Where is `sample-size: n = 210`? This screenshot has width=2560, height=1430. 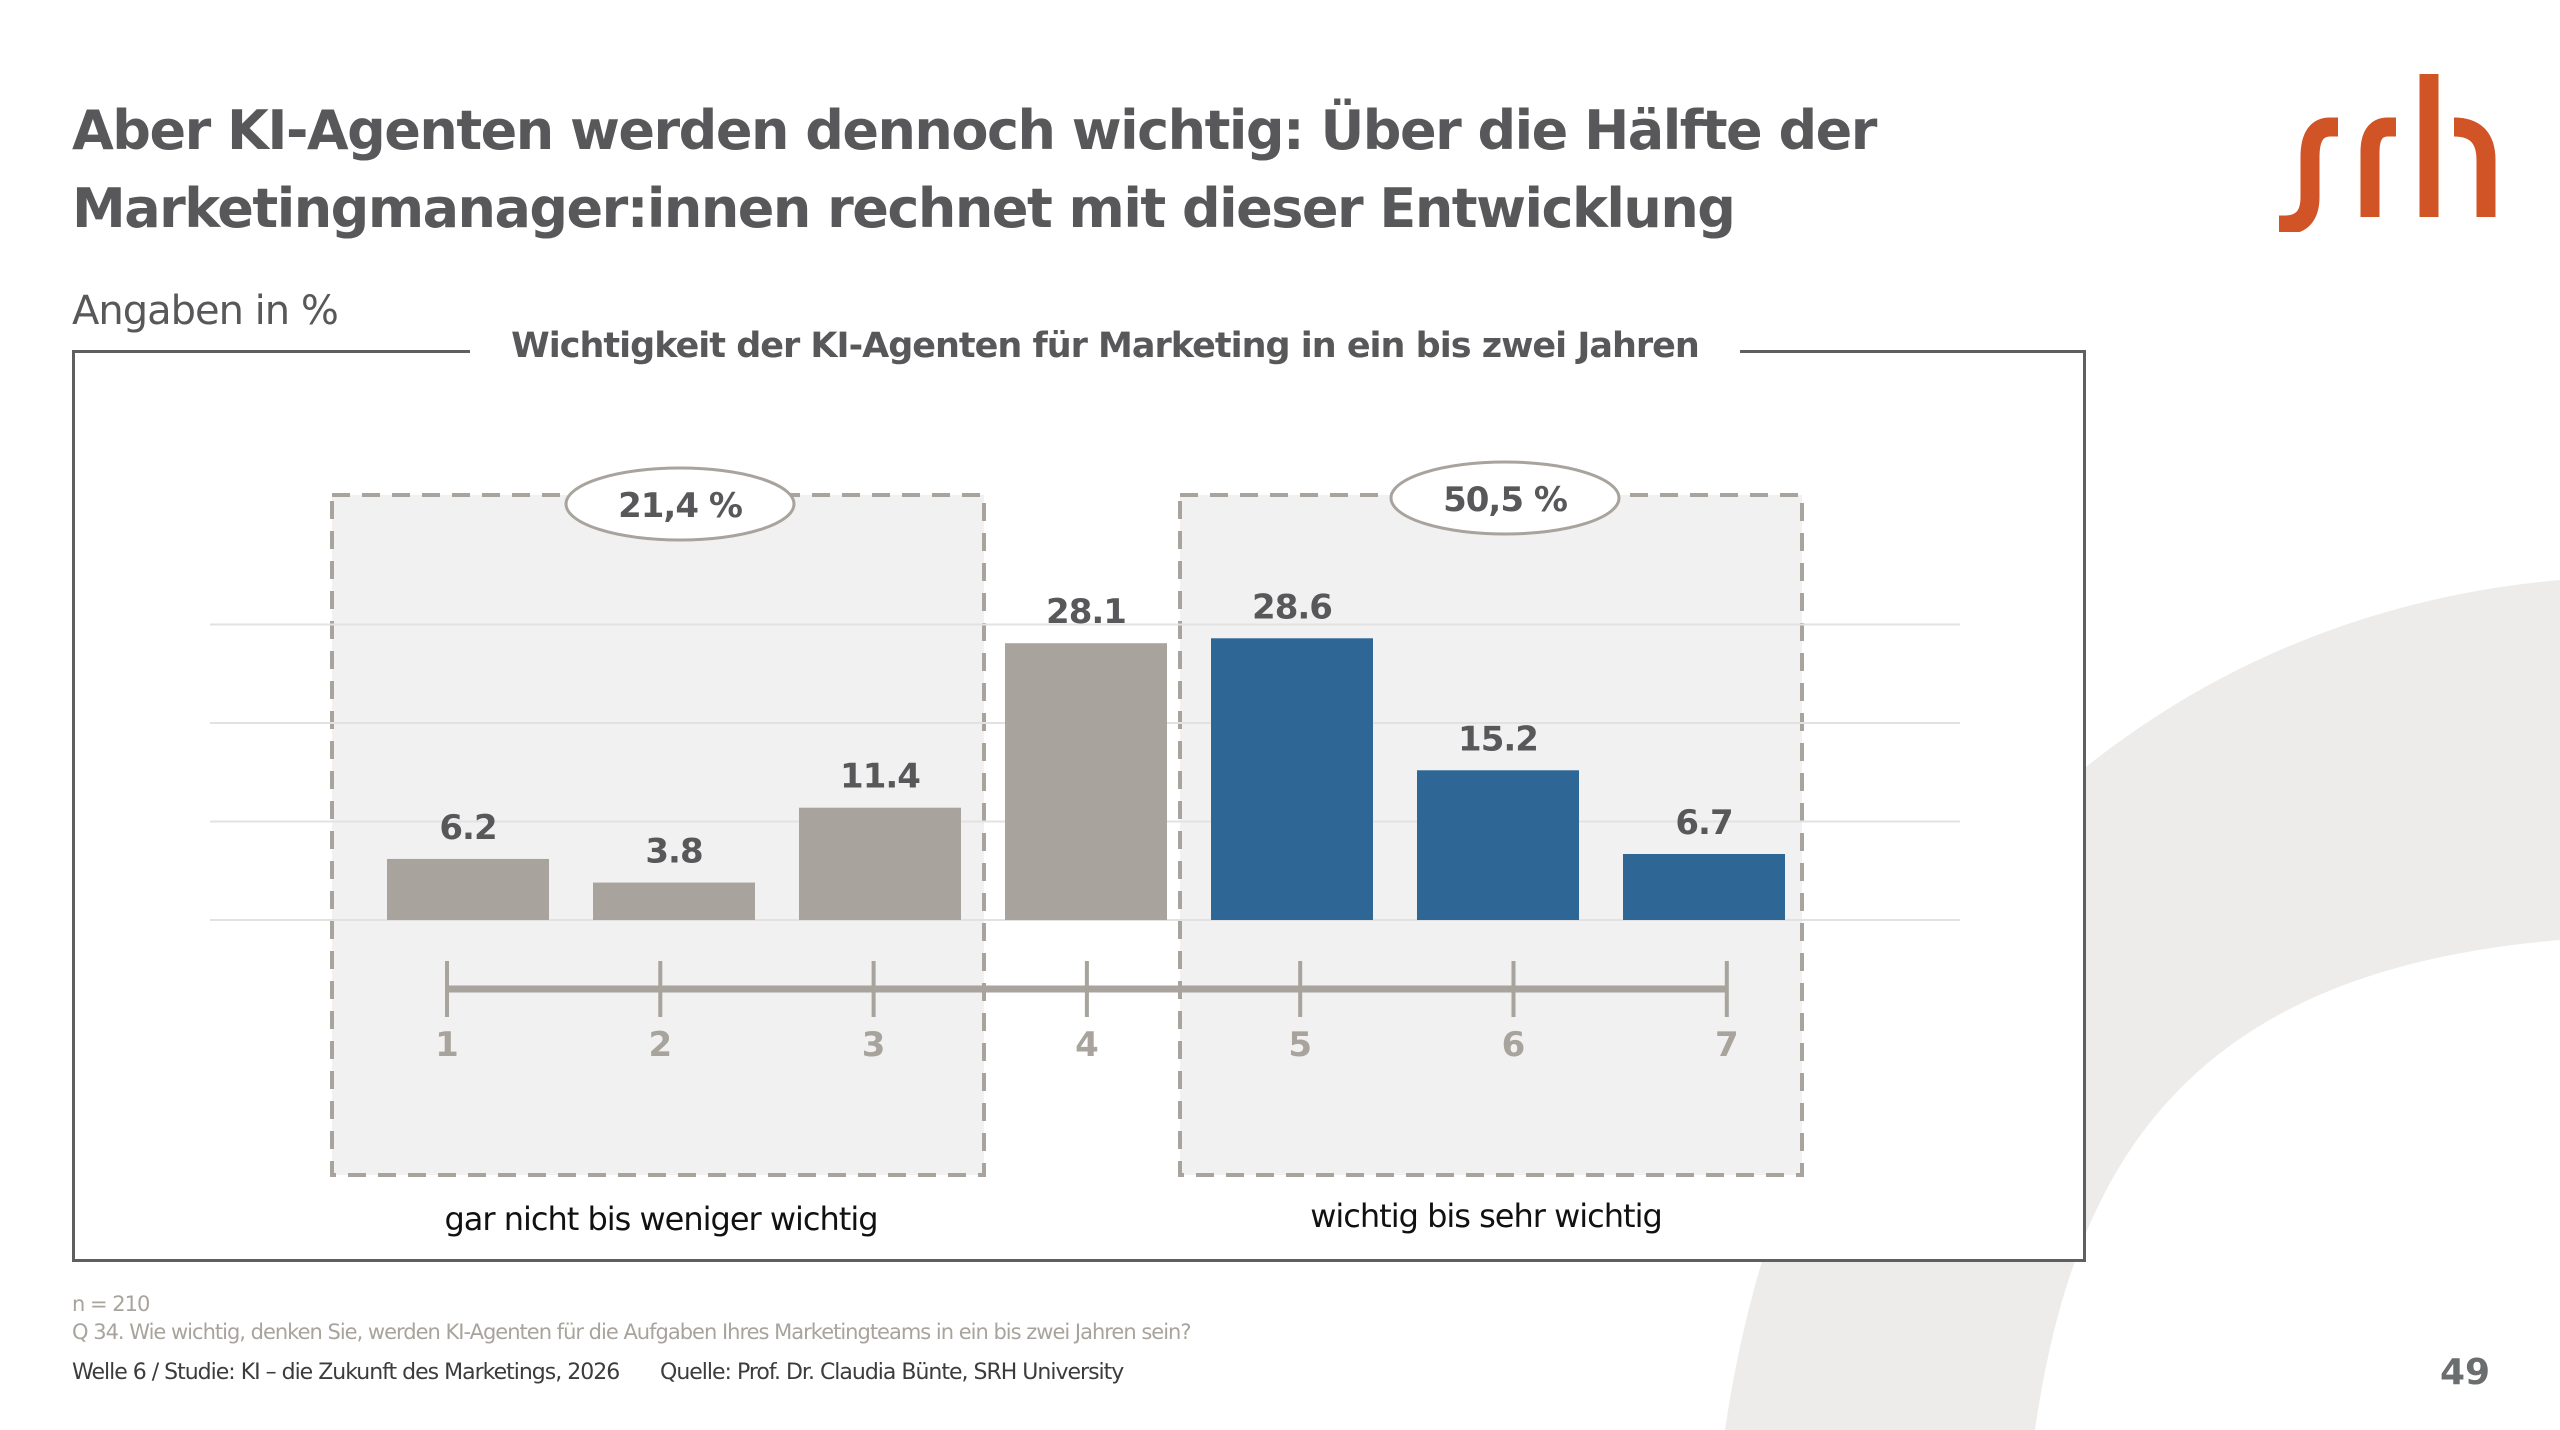
sample-size: n = 210 is located at coordinates (111, 1304).